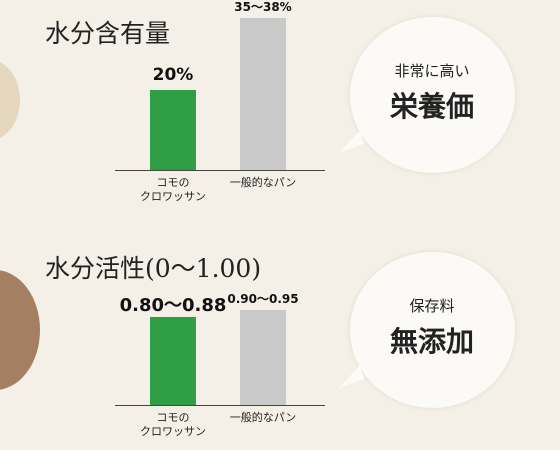  What do you see at coordinates (108, 33) in the screenshot?
I see `chart-title: 水分含有量` at bounding box center [108, 33].